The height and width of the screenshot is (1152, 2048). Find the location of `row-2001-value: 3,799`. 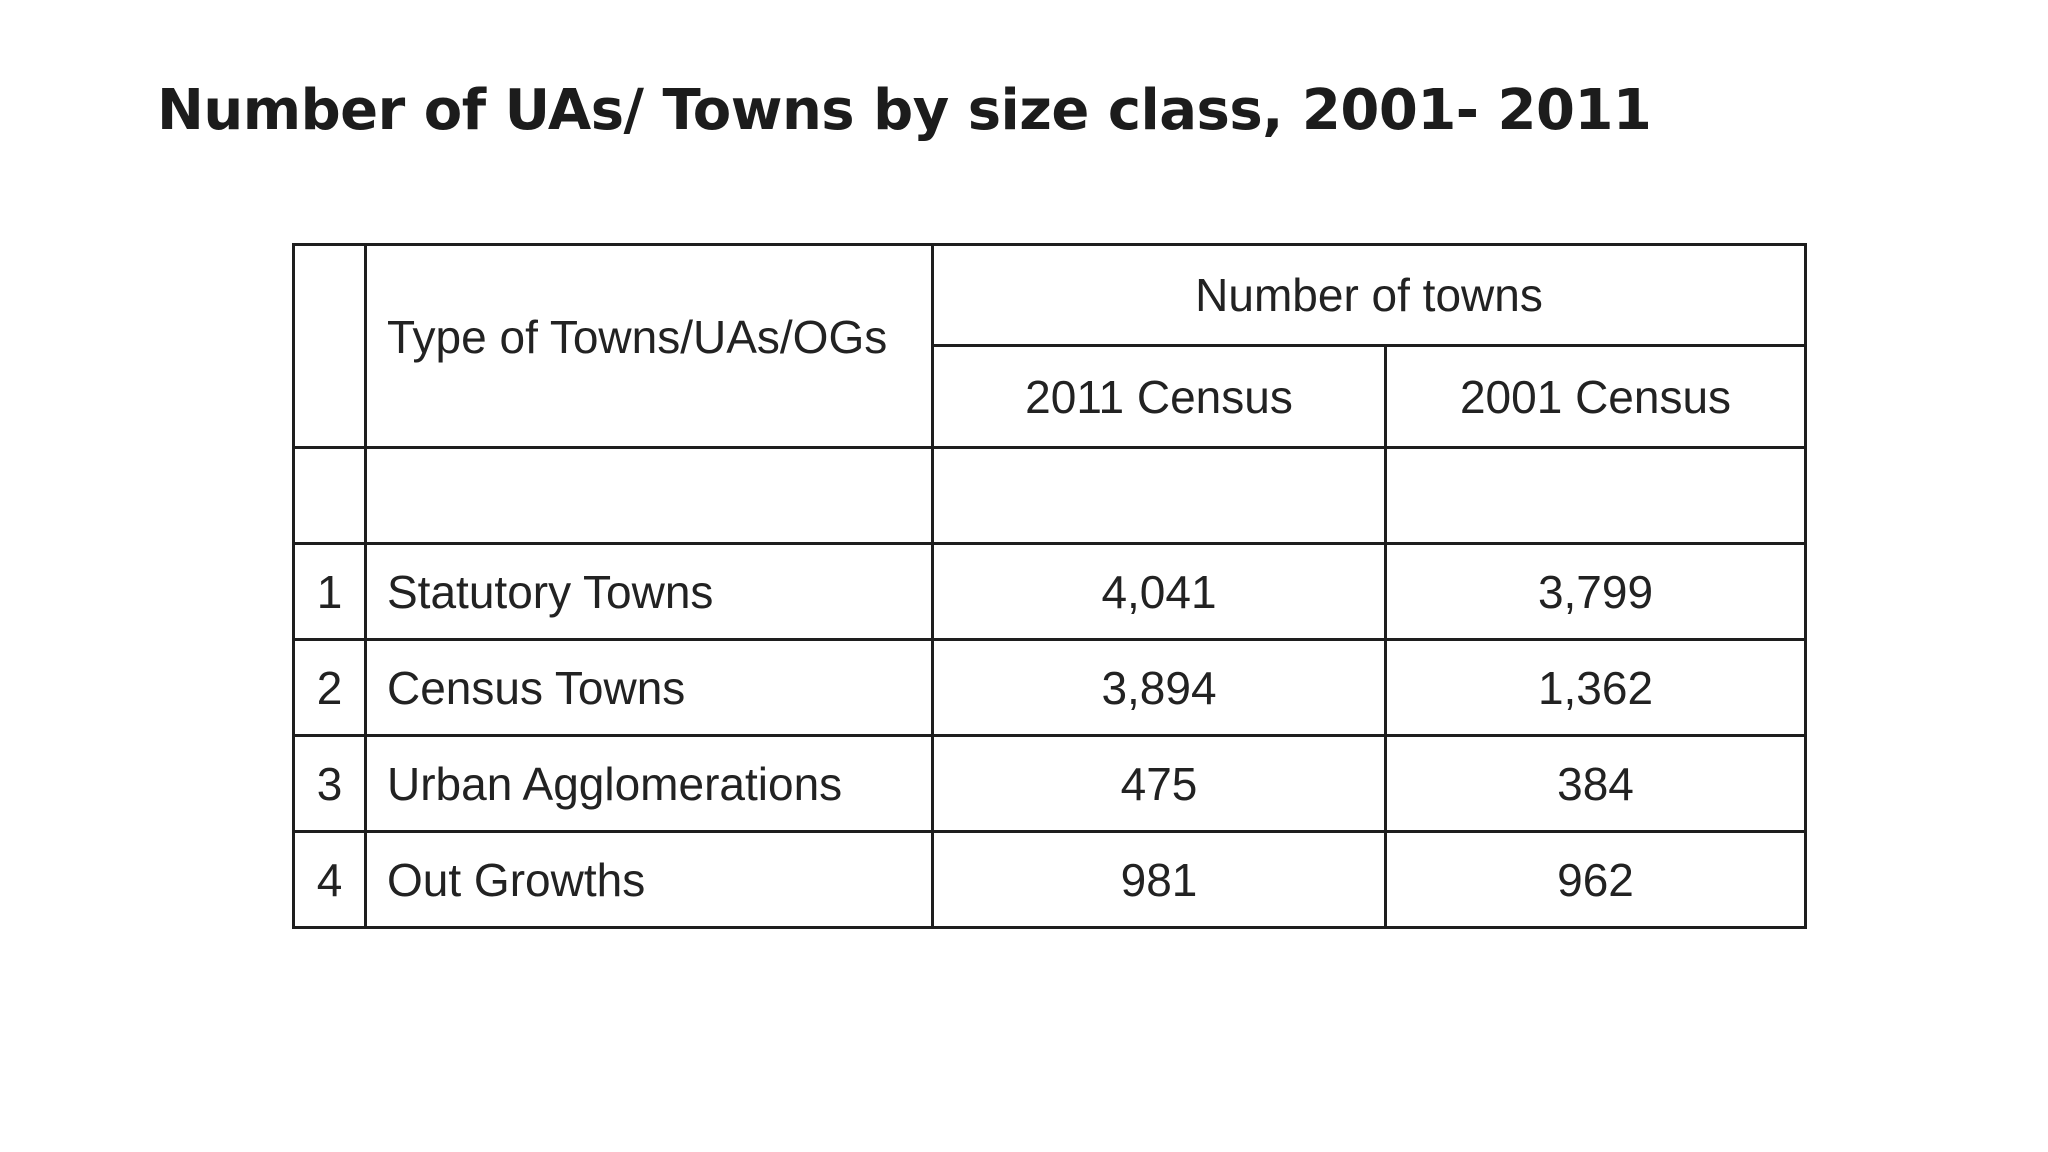

row-2001-value: 3,799 is located at coordinates (1595, 591).